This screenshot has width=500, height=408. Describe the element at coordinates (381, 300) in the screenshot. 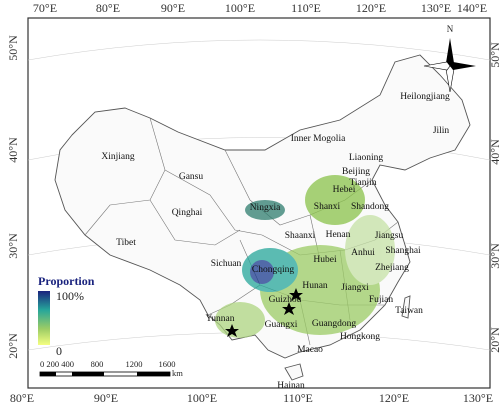

I see `region-label: Fujian` at that location.